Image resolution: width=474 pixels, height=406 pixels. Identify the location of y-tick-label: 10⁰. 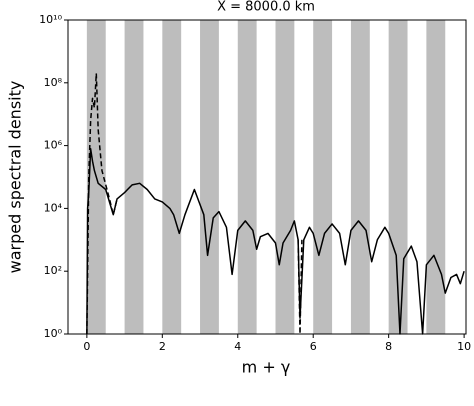
(53, 333).